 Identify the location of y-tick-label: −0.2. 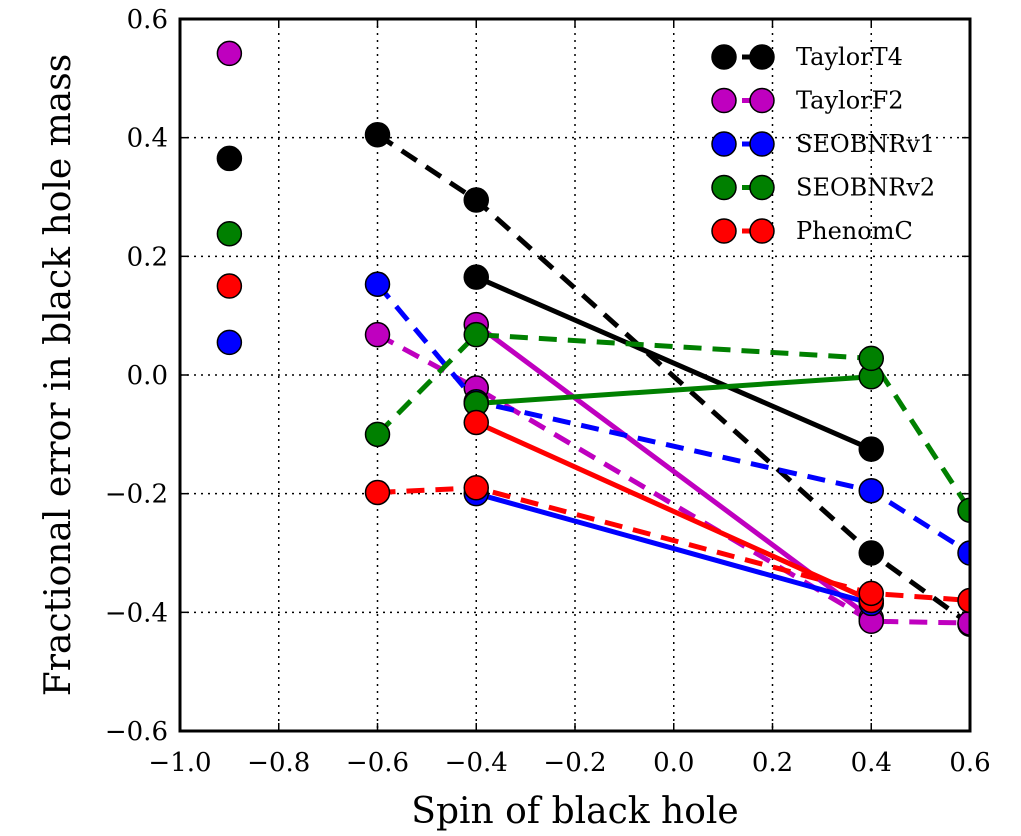
(136, 495).